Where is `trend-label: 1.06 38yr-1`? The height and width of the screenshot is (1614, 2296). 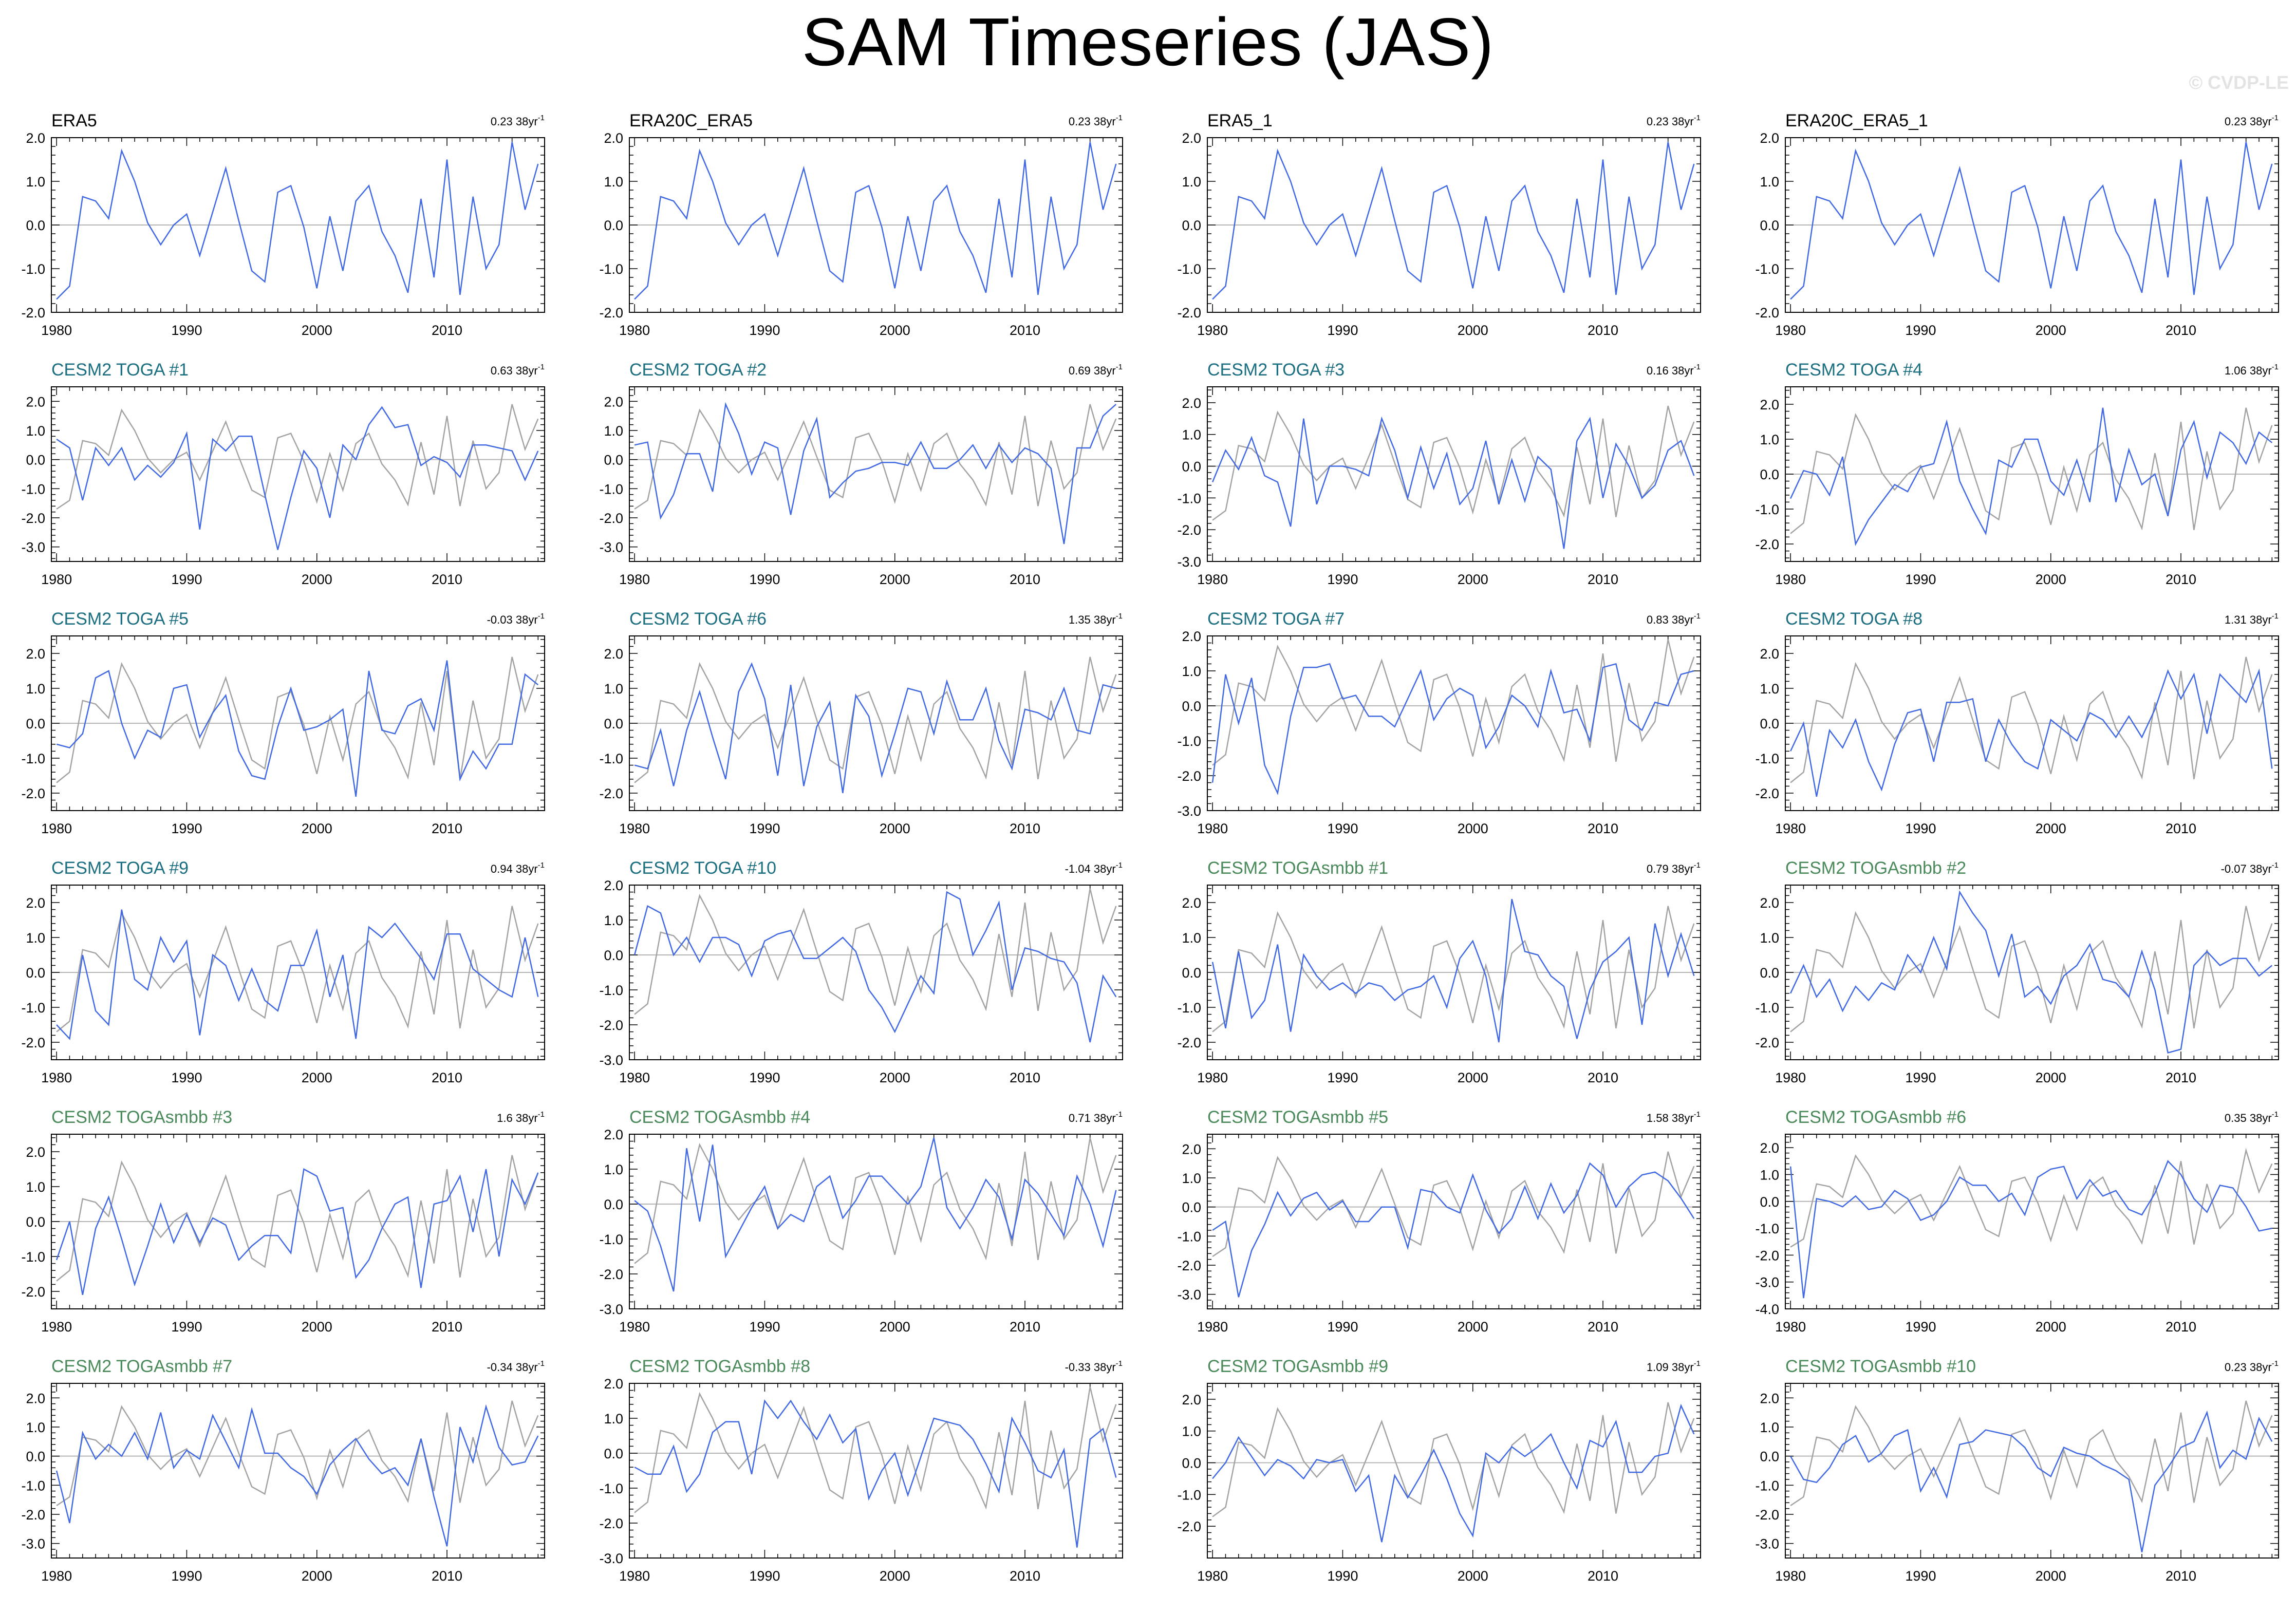 trend-label: 1.06 38yr-1 is located at coordinates (2252, 370).